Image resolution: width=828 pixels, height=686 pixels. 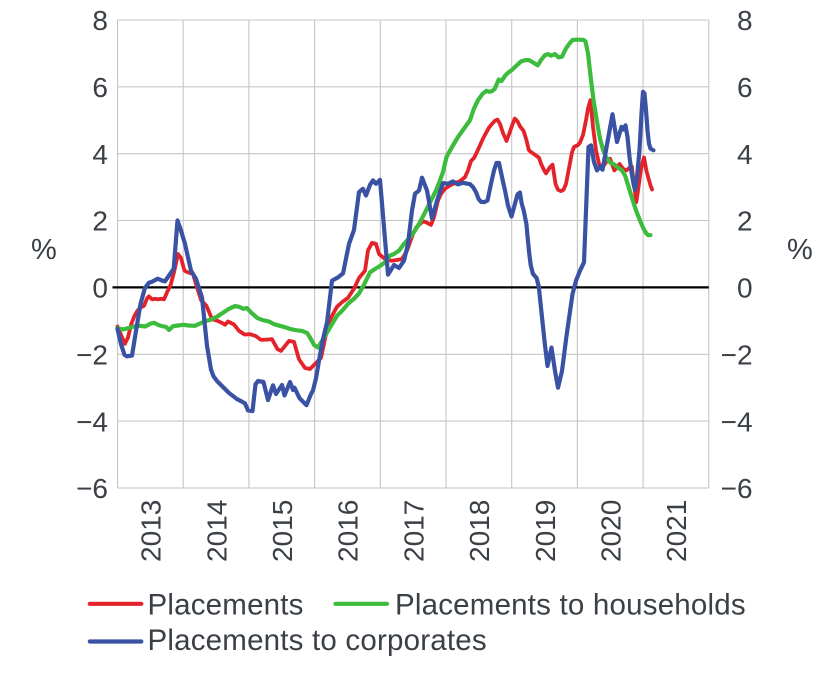 I want to click on svg-text: 2020, so click(x=610, y=531).